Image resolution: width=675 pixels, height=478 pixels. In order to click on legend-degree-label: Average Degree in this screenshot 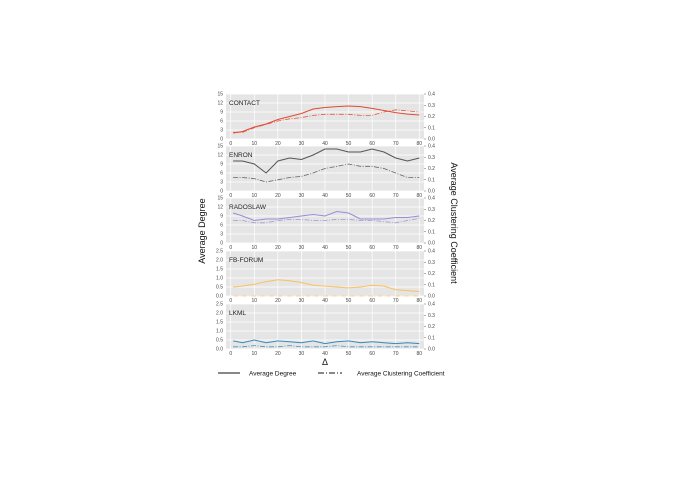, I will do `click(273, 374)`.